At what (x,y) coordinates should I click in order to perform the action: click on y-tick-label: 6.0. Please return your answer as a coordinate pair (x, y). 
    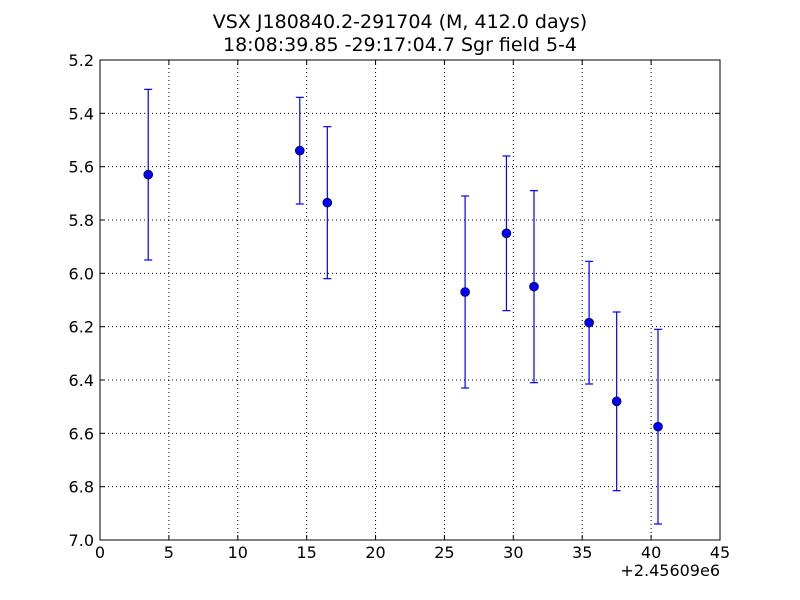
    Looking at the image, I should click on (81, 273).